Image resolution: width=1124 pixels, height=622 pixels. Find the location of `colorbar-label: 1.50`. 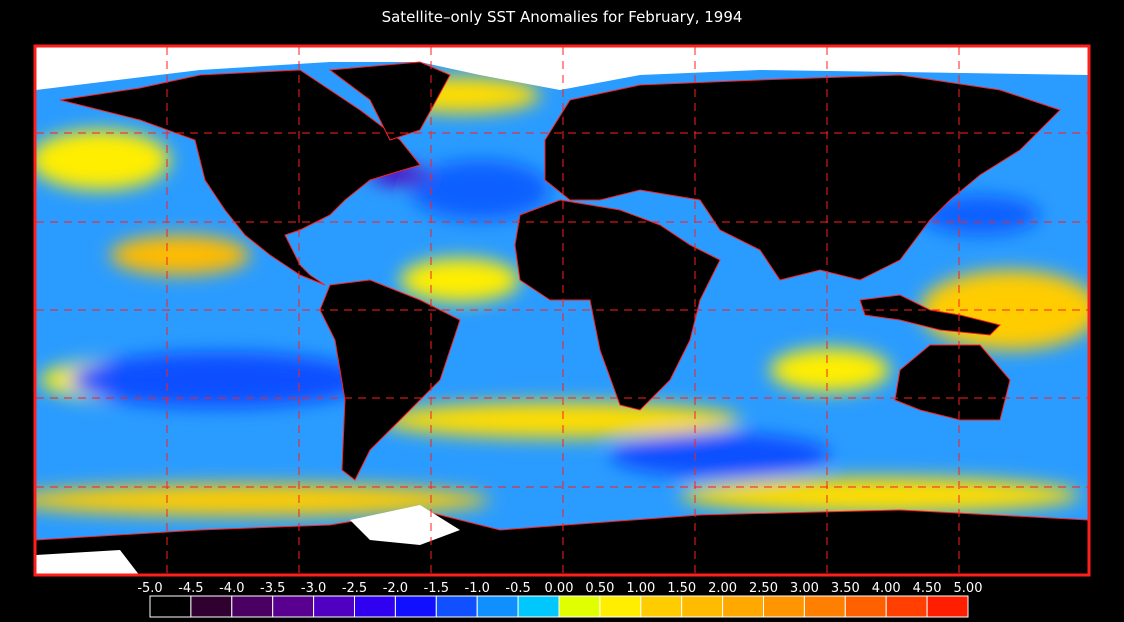

colorbar-label: 1.50 is located at coordinates (681, 588).